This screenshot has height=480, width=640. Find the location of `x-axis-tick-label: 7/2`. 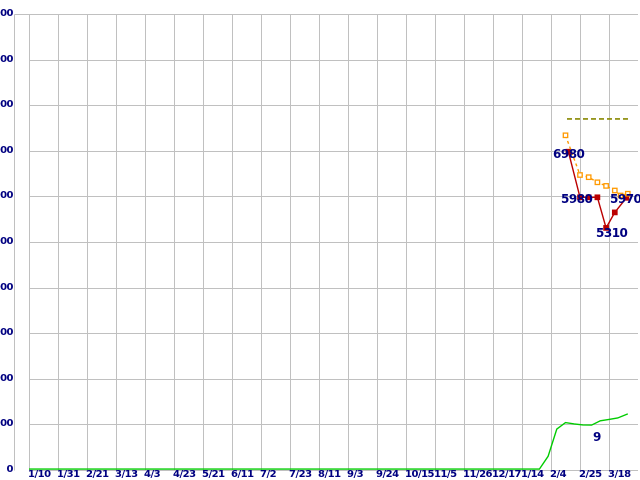

x-axis-tick-label: 7/2 is located at coordinates (268, 474).